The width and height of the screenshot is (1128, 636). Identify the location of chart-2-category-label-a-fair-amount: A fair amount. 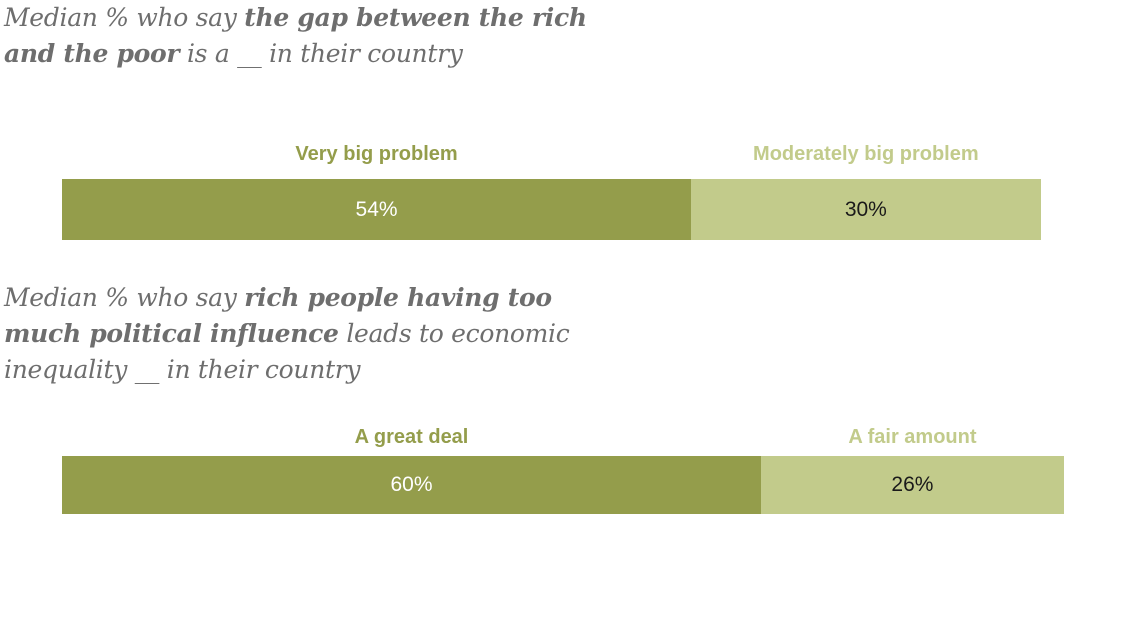
(912, 437).